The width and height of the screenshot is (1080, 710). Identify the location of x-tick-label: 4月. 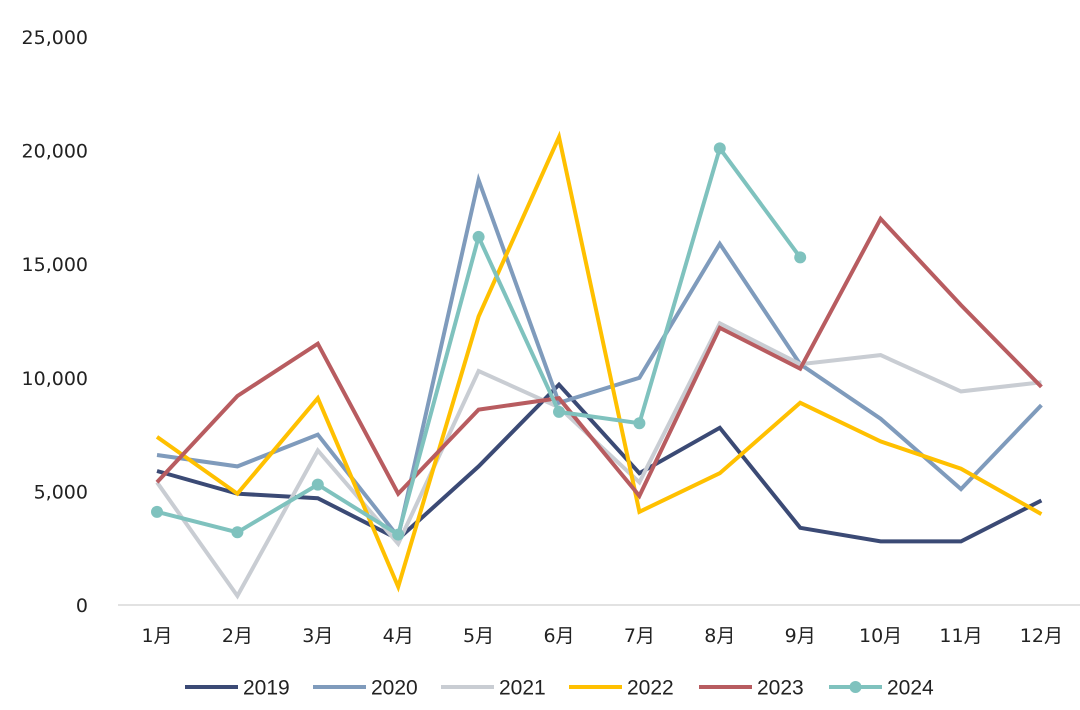
(398, 636).